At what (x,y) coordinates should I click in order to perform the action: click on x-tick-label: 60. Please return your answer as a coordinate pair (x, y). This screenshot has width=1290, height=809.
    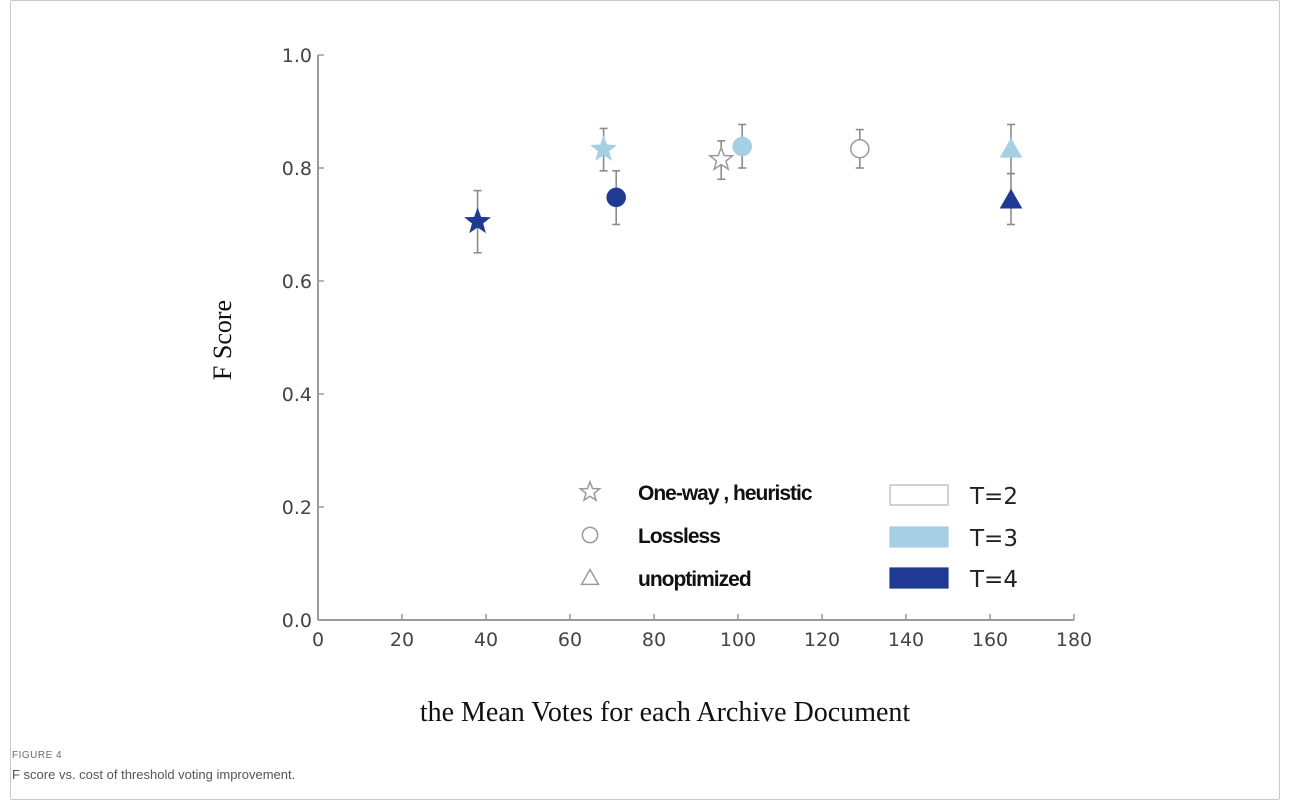
    Looking at the image, I should click on (570, 640).